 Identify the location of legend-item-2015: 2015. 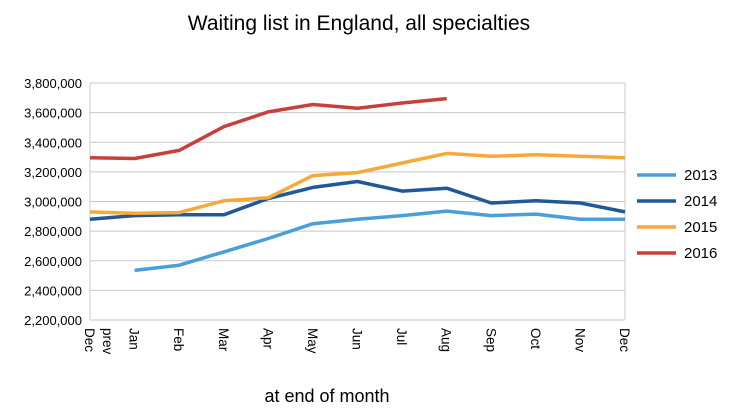
(677, 227).